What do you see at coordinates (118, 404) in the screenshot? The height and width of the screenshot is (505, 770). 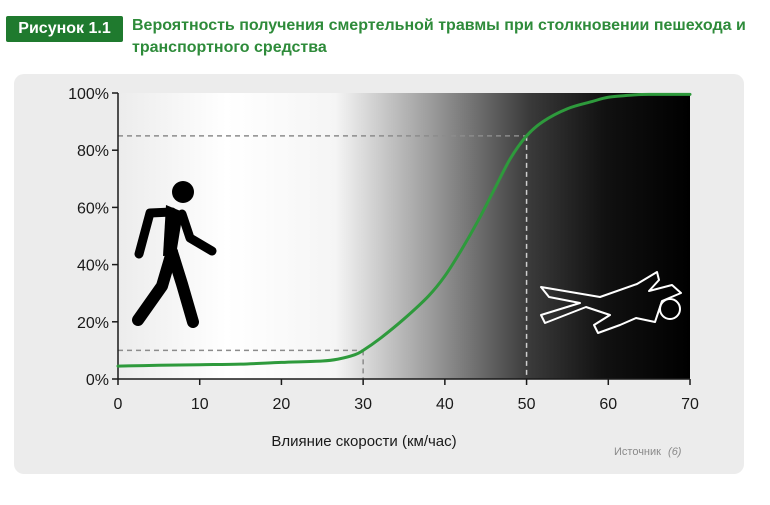 I see `x-tick-label: 0` at bounding box center [118, 404].